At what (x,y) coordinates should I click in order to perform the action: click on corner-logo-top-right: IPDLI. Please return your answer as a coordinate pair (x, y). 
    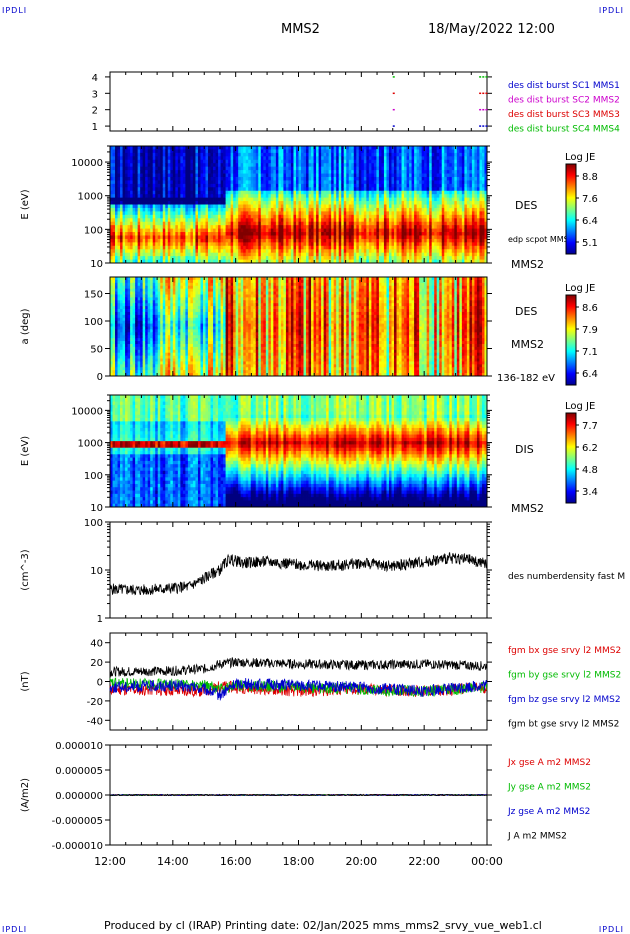
    Looking at the image, I should click on (611, 10).